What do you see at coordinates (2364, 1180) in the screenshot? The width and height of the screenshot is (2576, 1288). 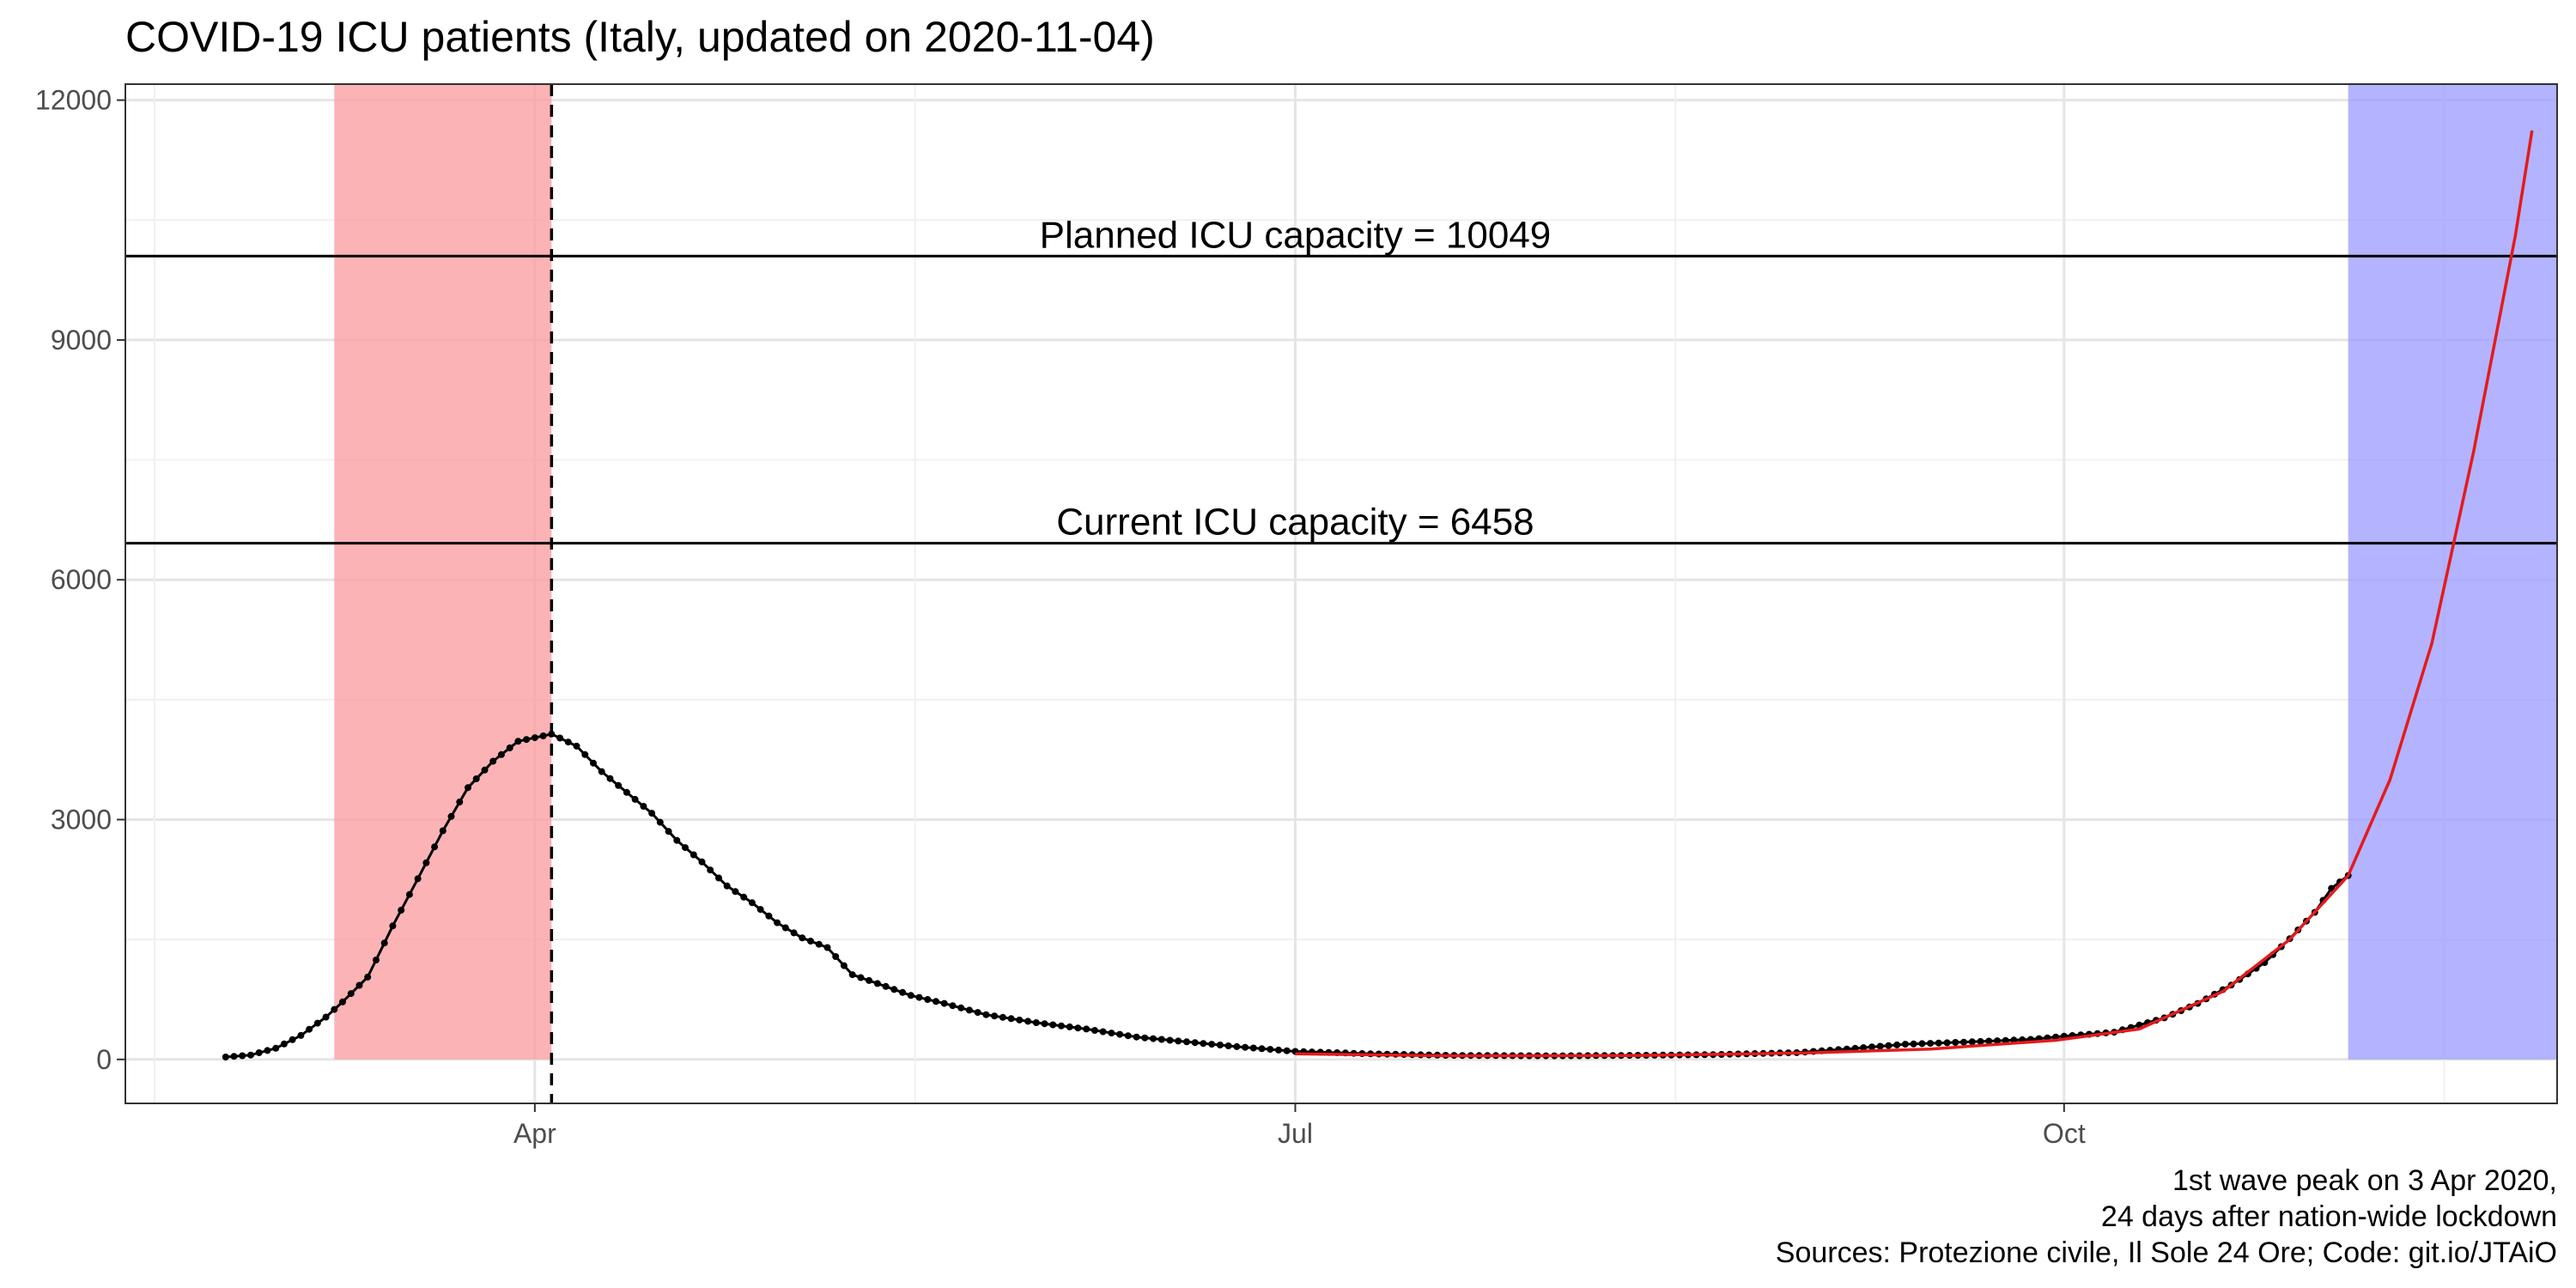 I see `caption-peak-note: 1st wave peak on 3 Apr 2020,` at bounding box center [2364, 1180].